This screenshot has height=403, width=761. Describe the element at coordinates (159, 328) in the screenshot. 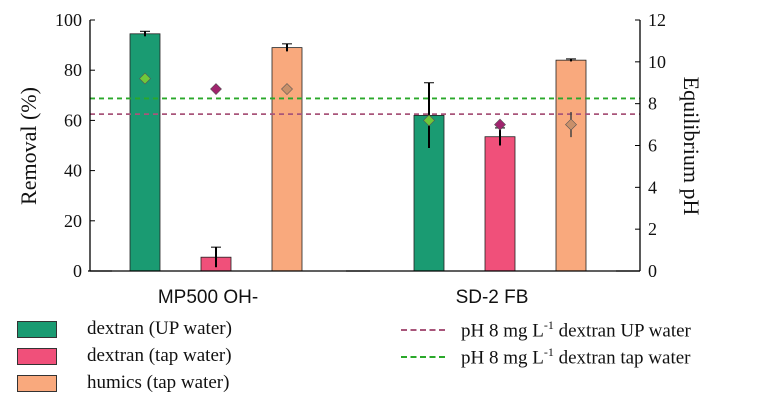

I see `legend-label: dextran (UP water)` at that location.